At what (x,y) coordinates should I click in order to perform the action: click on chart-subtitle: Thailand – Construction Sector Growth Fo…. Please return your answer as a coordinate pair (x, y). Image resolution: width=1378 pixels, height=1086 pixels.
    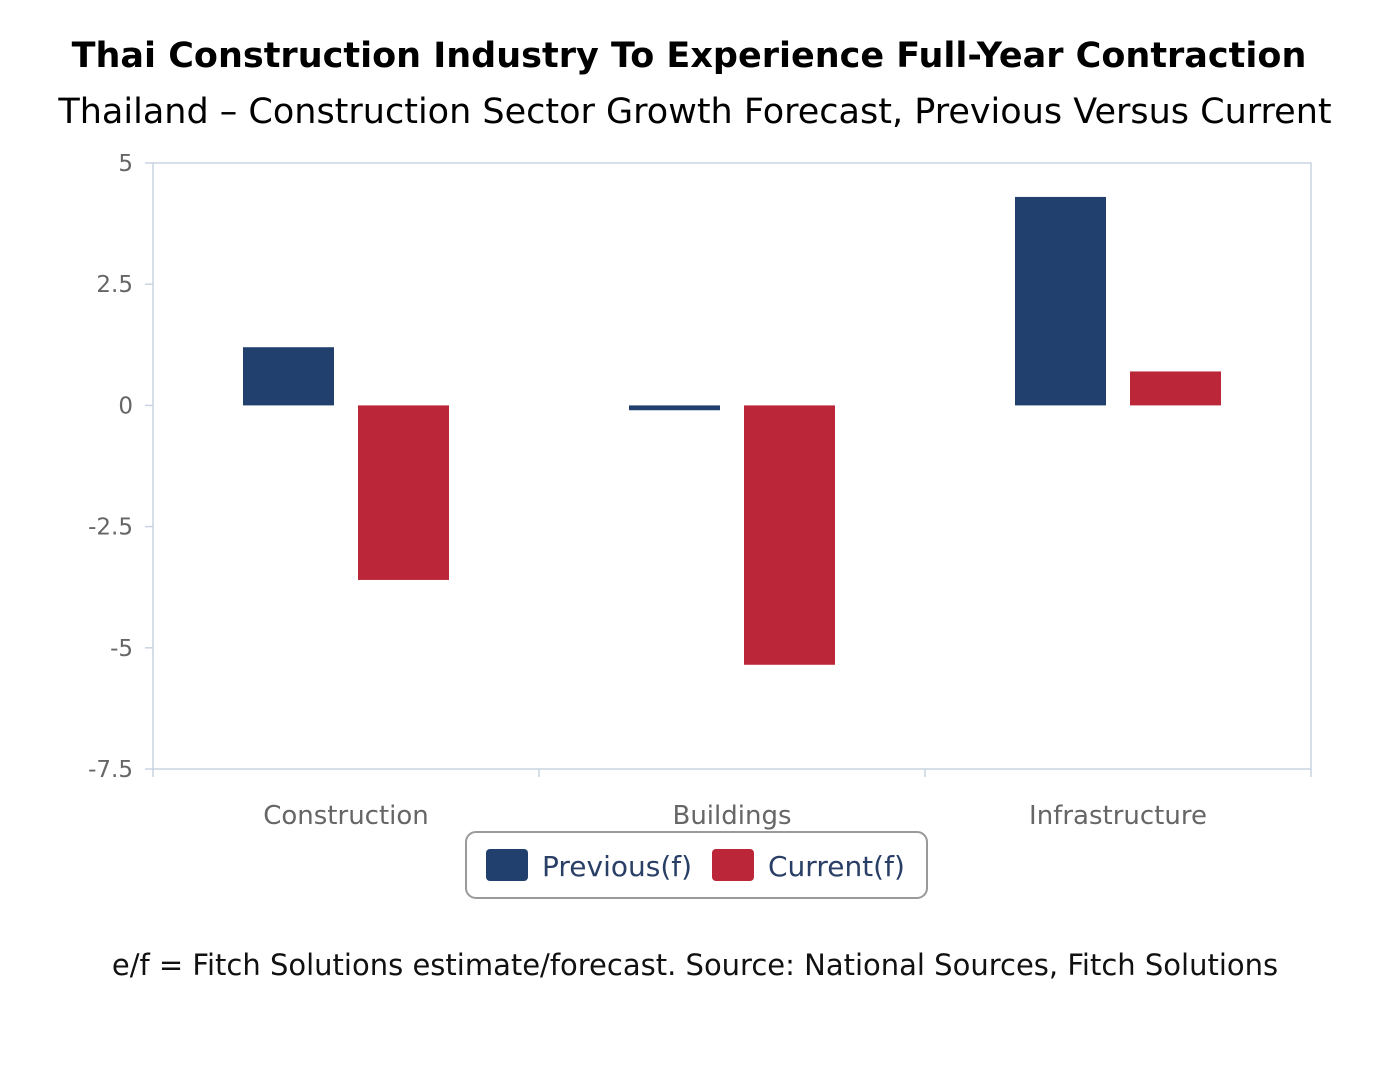
    Looking at the image, I should click on (695, 112).